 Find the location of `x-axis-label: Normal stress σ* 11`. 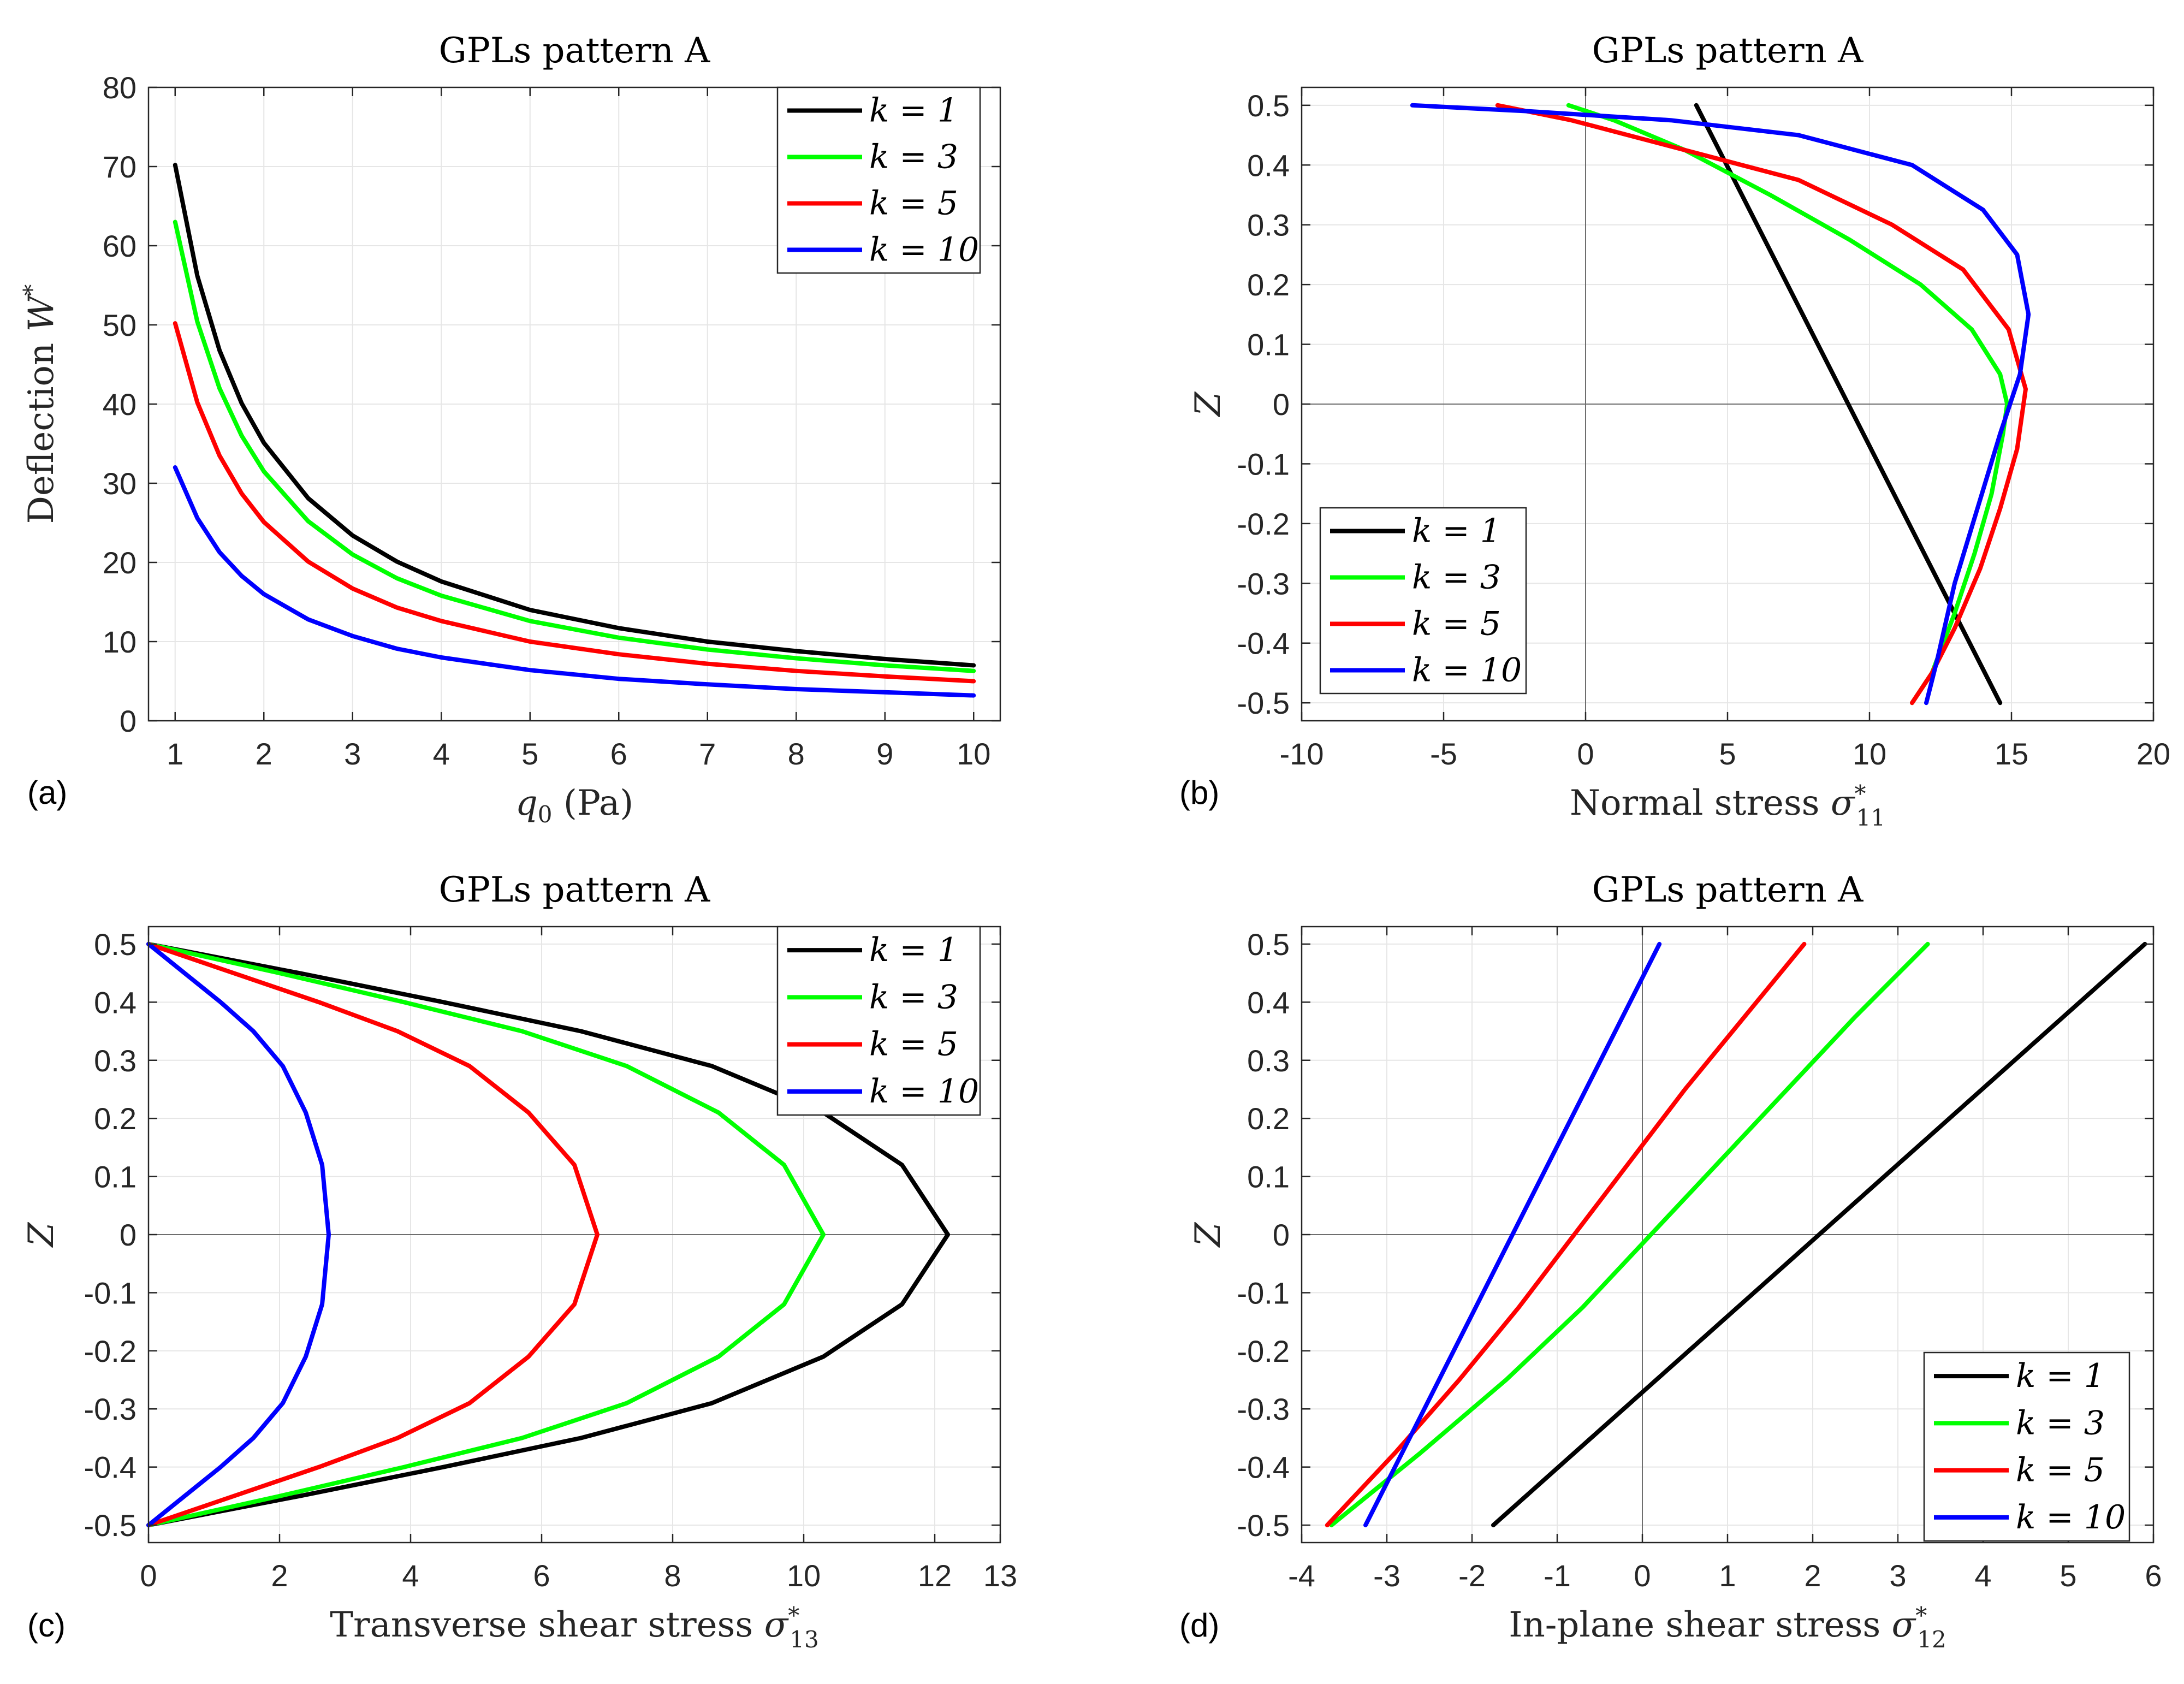

x-axis-label: Normal stress σ* 11 is located at coordinates (1727, 805).